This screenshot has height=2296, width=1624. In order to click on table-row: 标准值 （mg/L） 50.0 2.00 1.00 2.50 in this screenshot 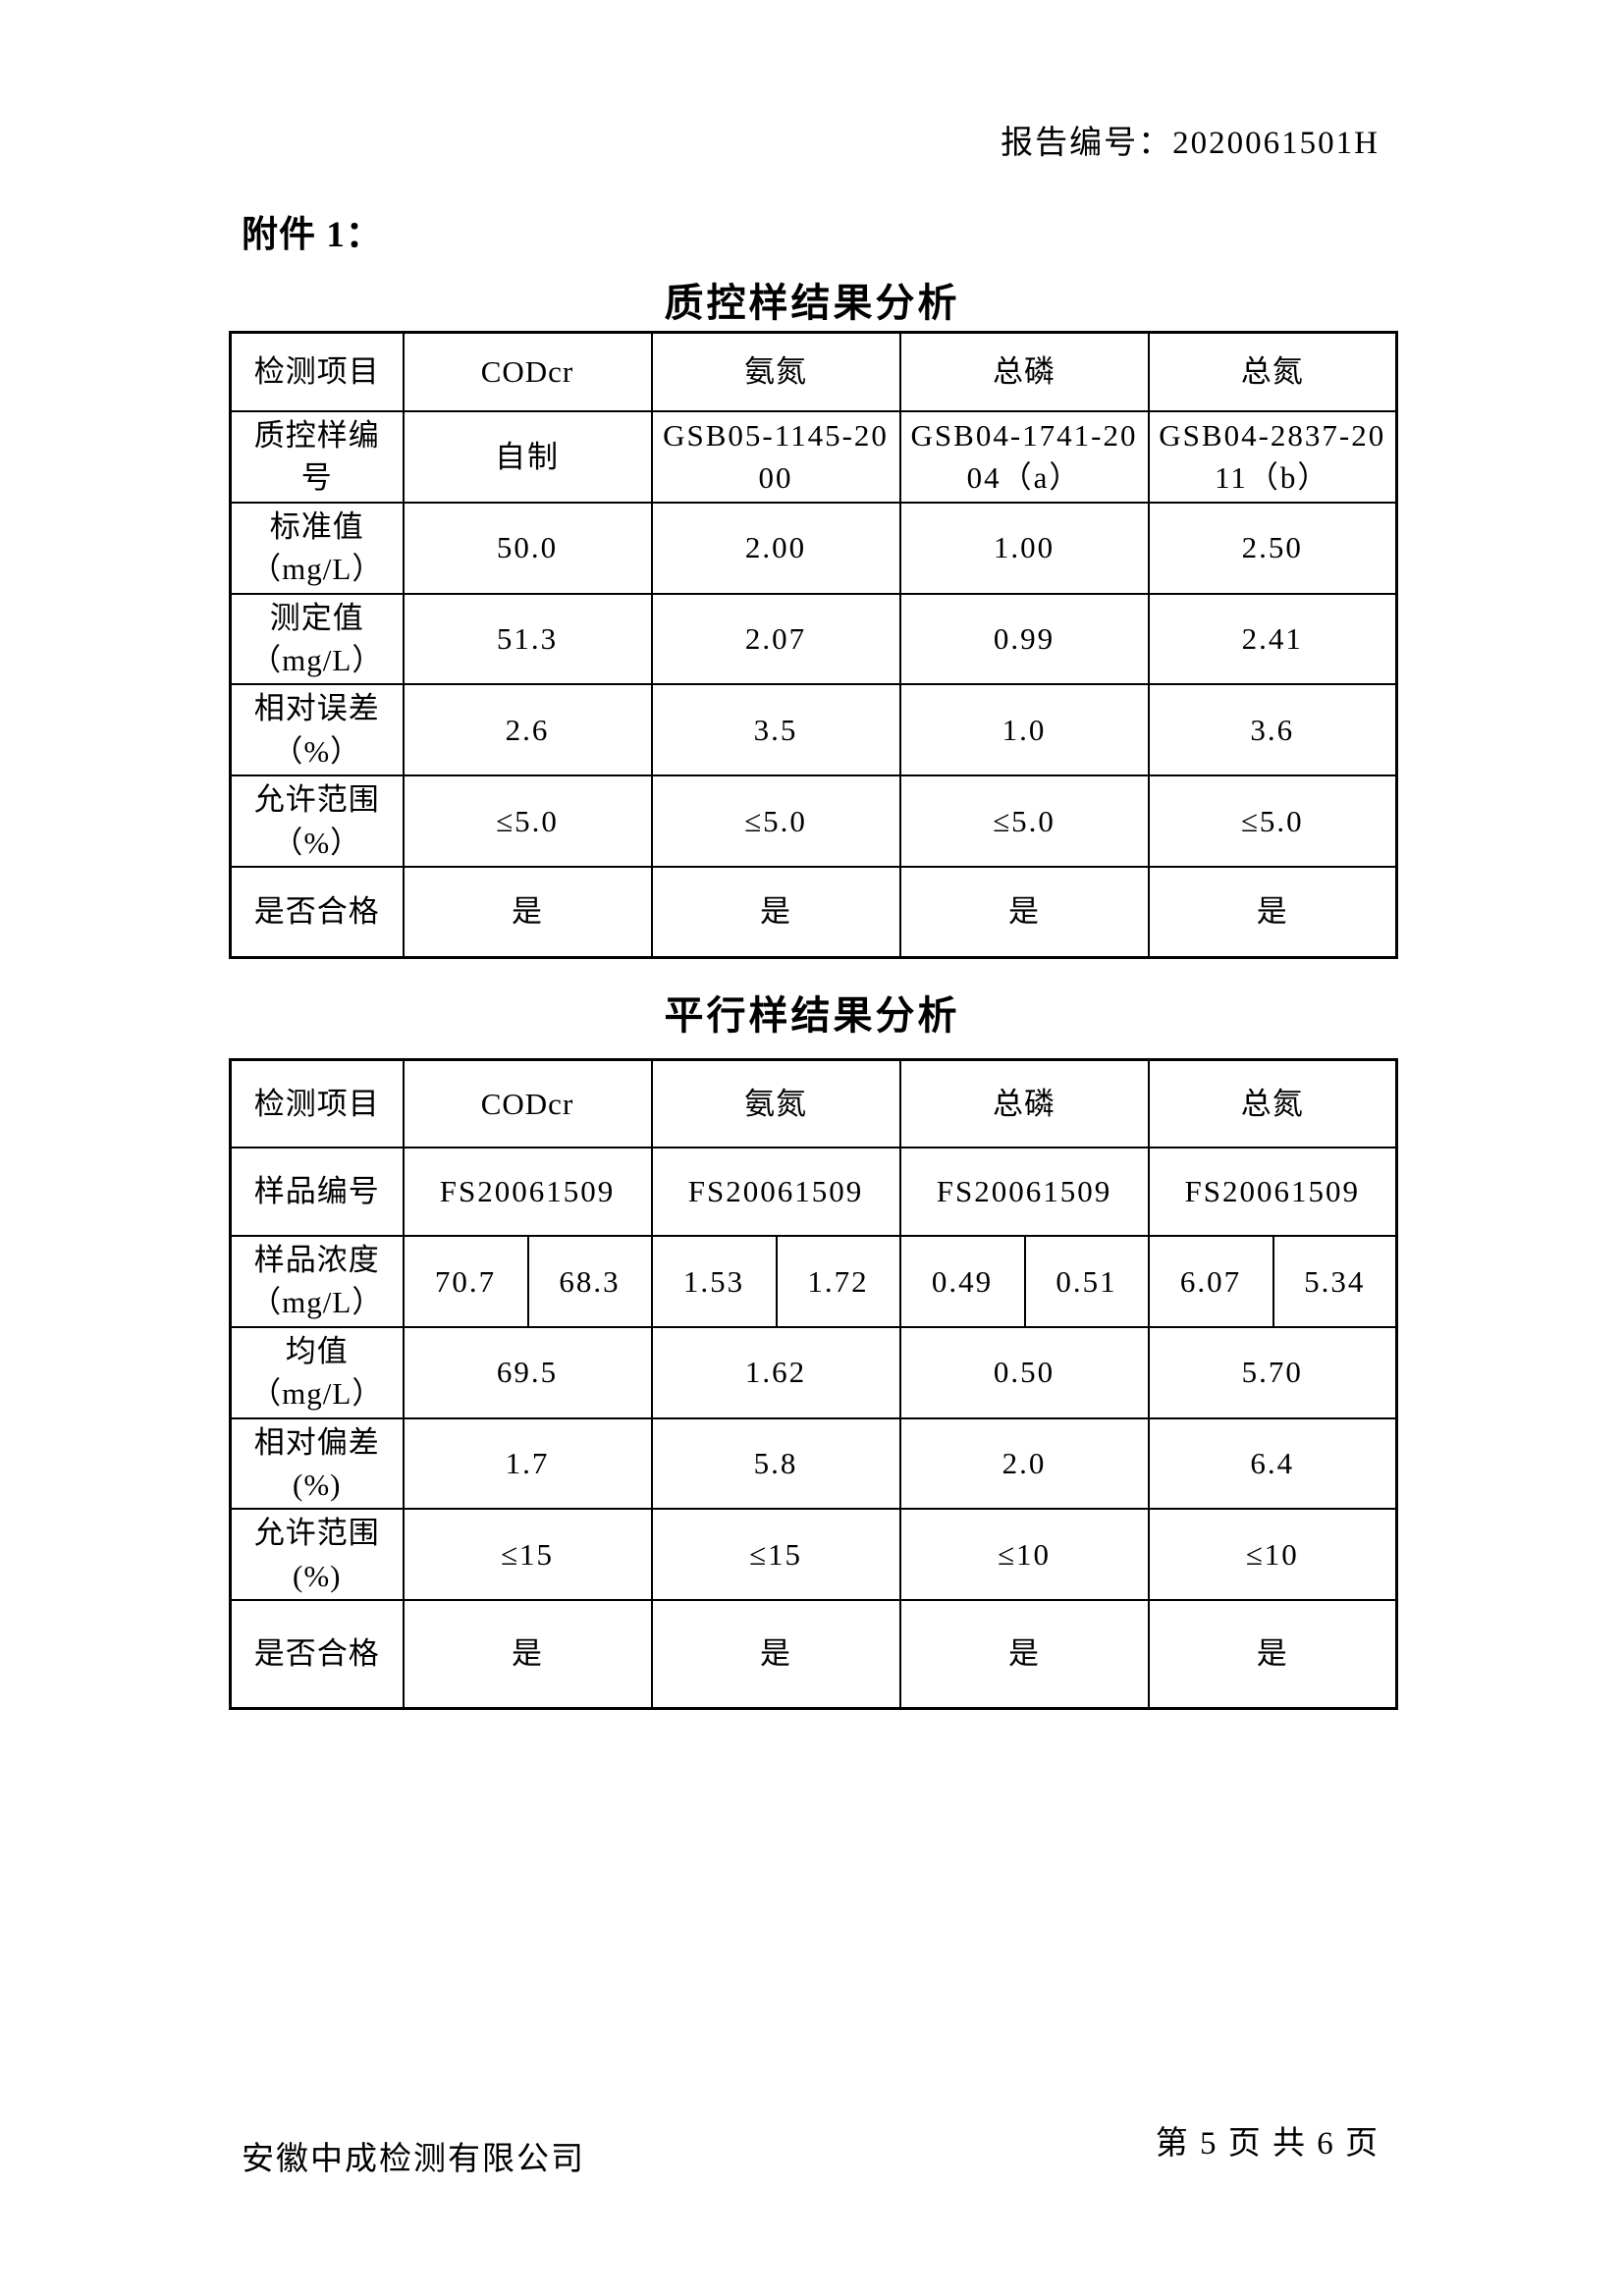, I will do `click(813, 548)`.